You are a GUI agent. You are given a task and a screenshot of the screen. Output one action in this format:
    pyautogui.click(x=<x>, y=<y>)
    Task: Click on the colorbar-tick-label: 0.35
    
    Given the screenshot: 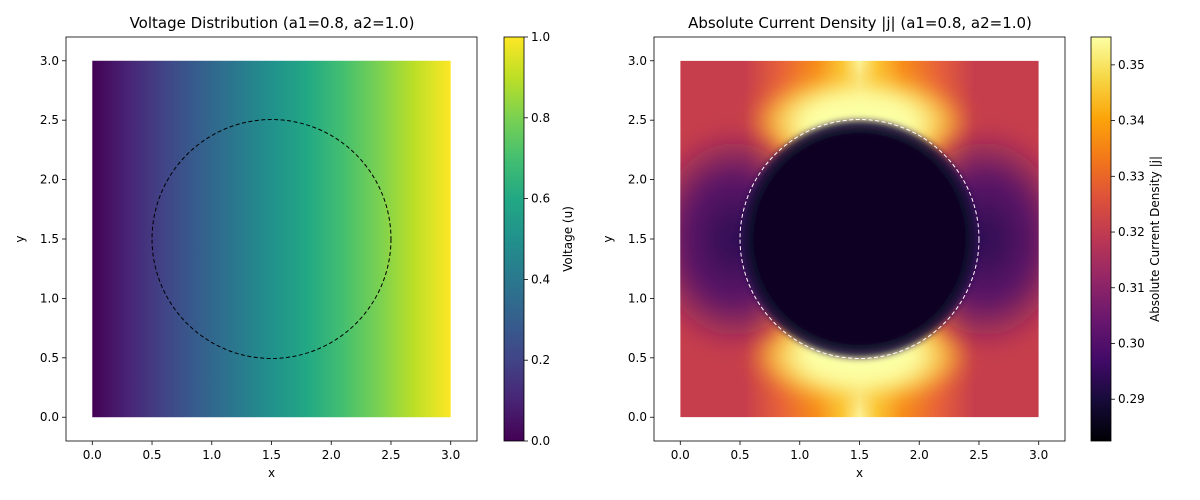 What is the action you would take?
    pyautogui.click(x=1131, y=65)
    